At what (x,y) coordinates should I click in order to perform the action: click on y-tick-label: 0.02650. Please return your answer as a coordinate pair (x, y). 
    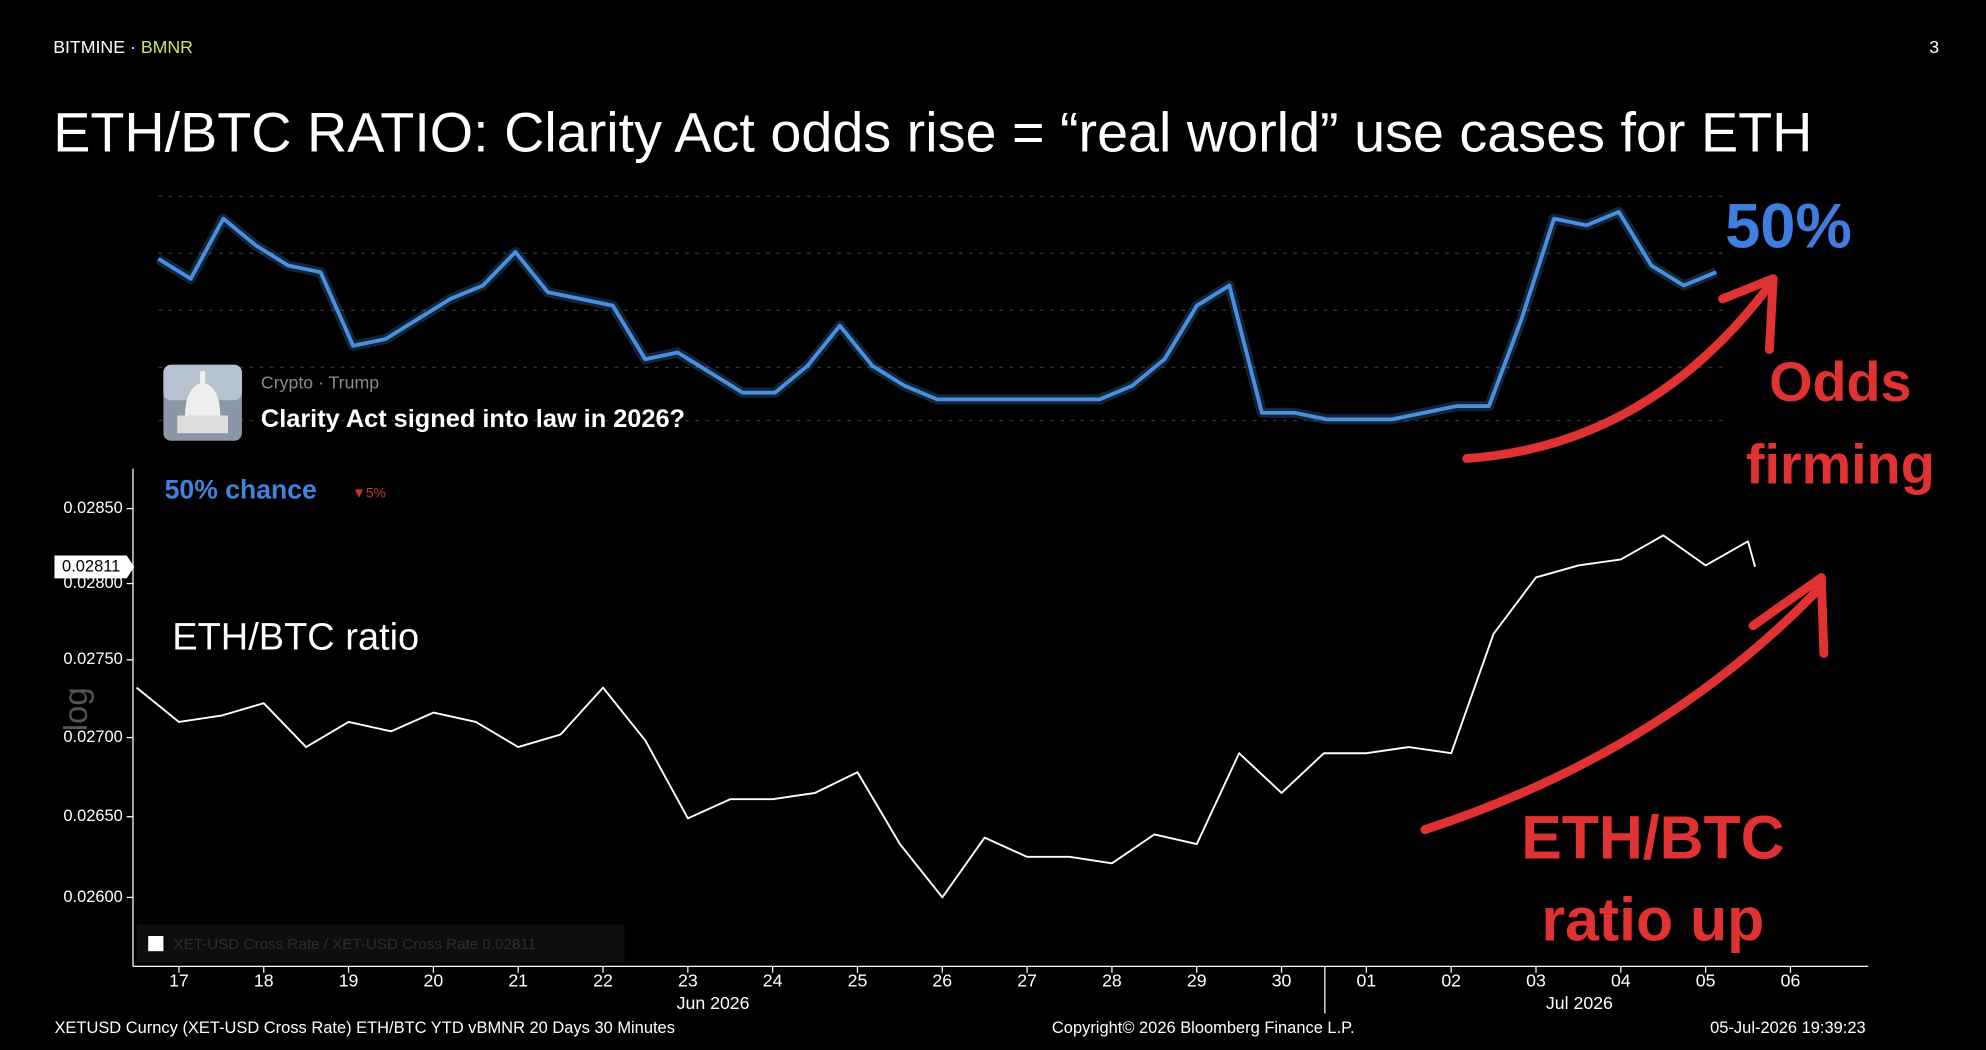
    Looking at the image, I should click on (92, 816).